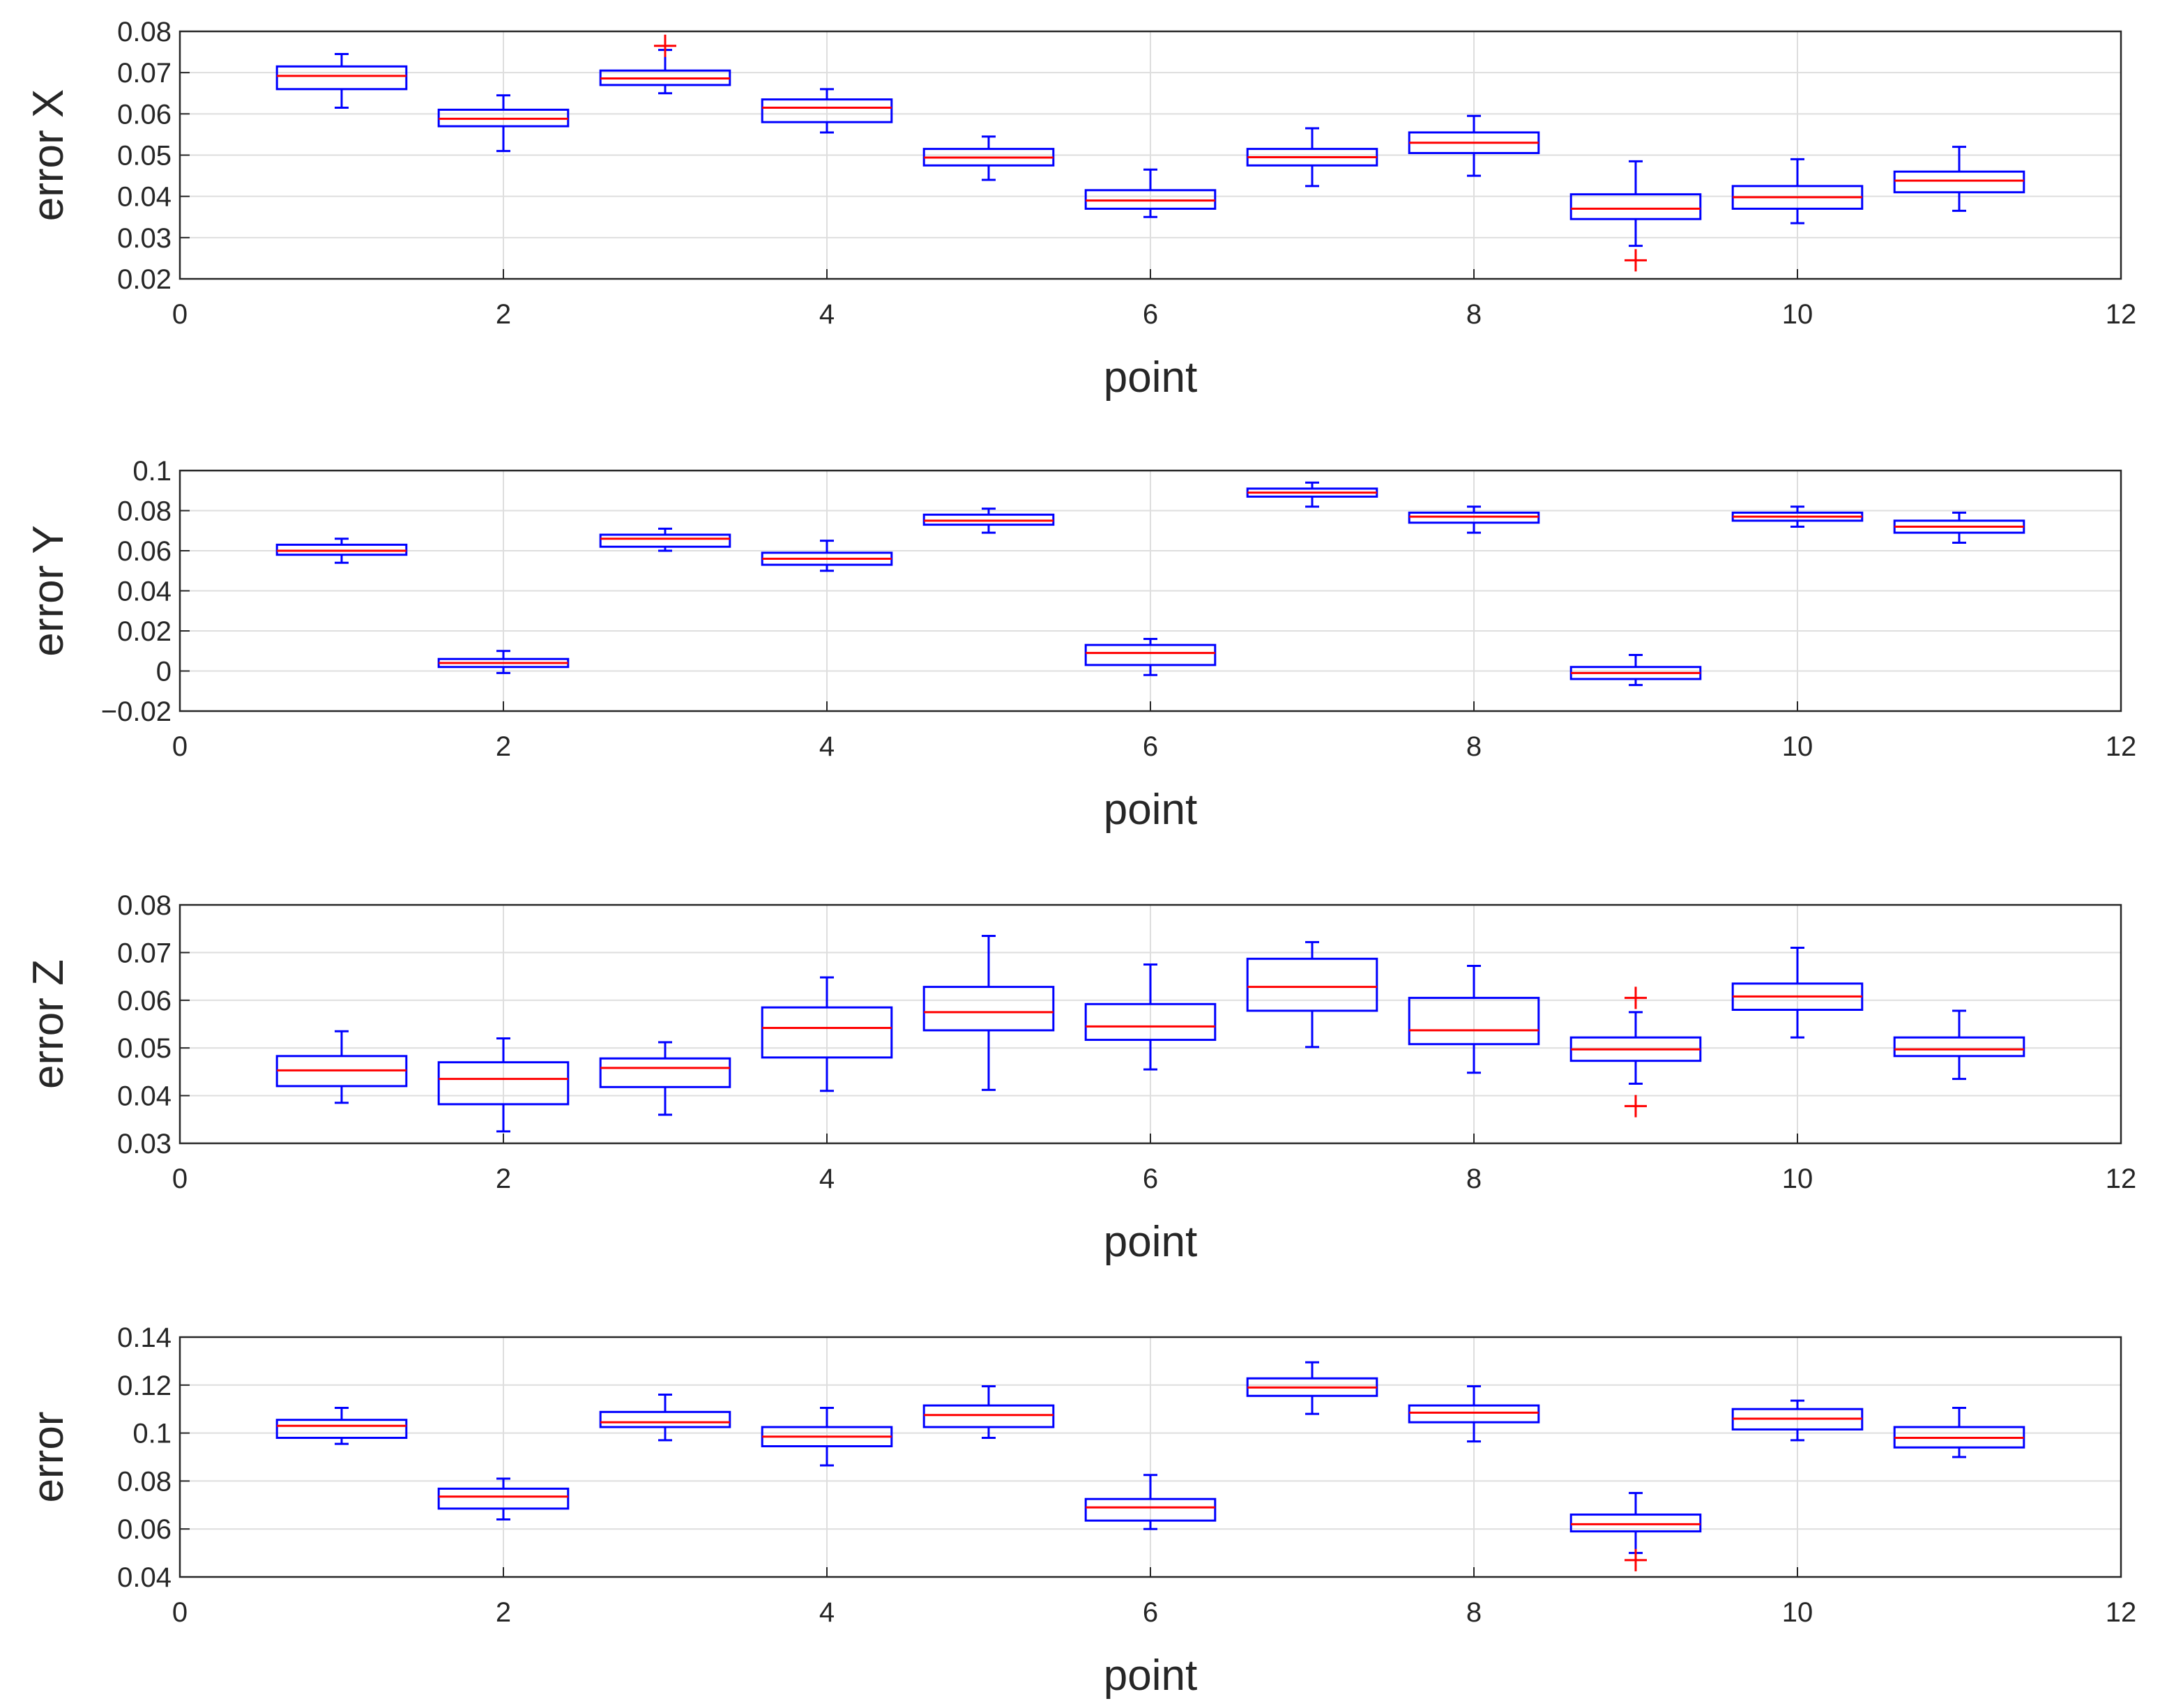  Describe the element at coordinates (145, 1386) in the screenshot. I see `y-tick-label: 0.12` at that location.